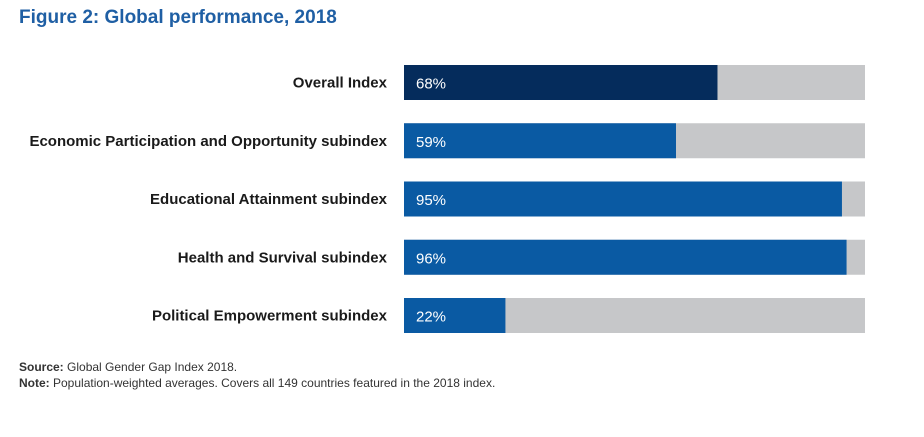  I want to click on note-label: Note:, so click(34, 383).